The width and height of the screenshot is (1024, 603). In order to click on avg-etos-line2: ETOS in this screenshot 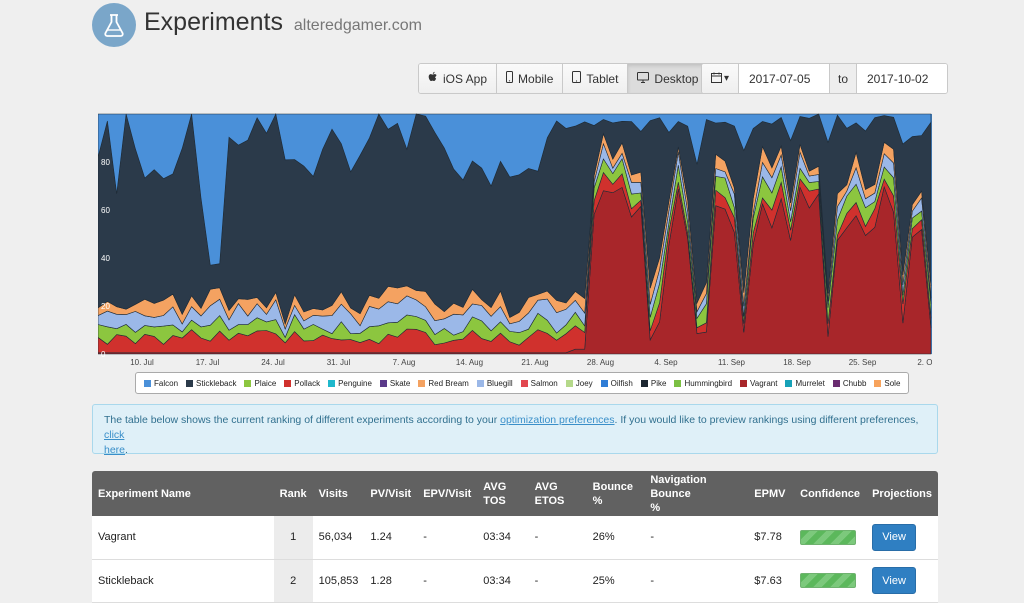, I will do `click(549, 500)`.